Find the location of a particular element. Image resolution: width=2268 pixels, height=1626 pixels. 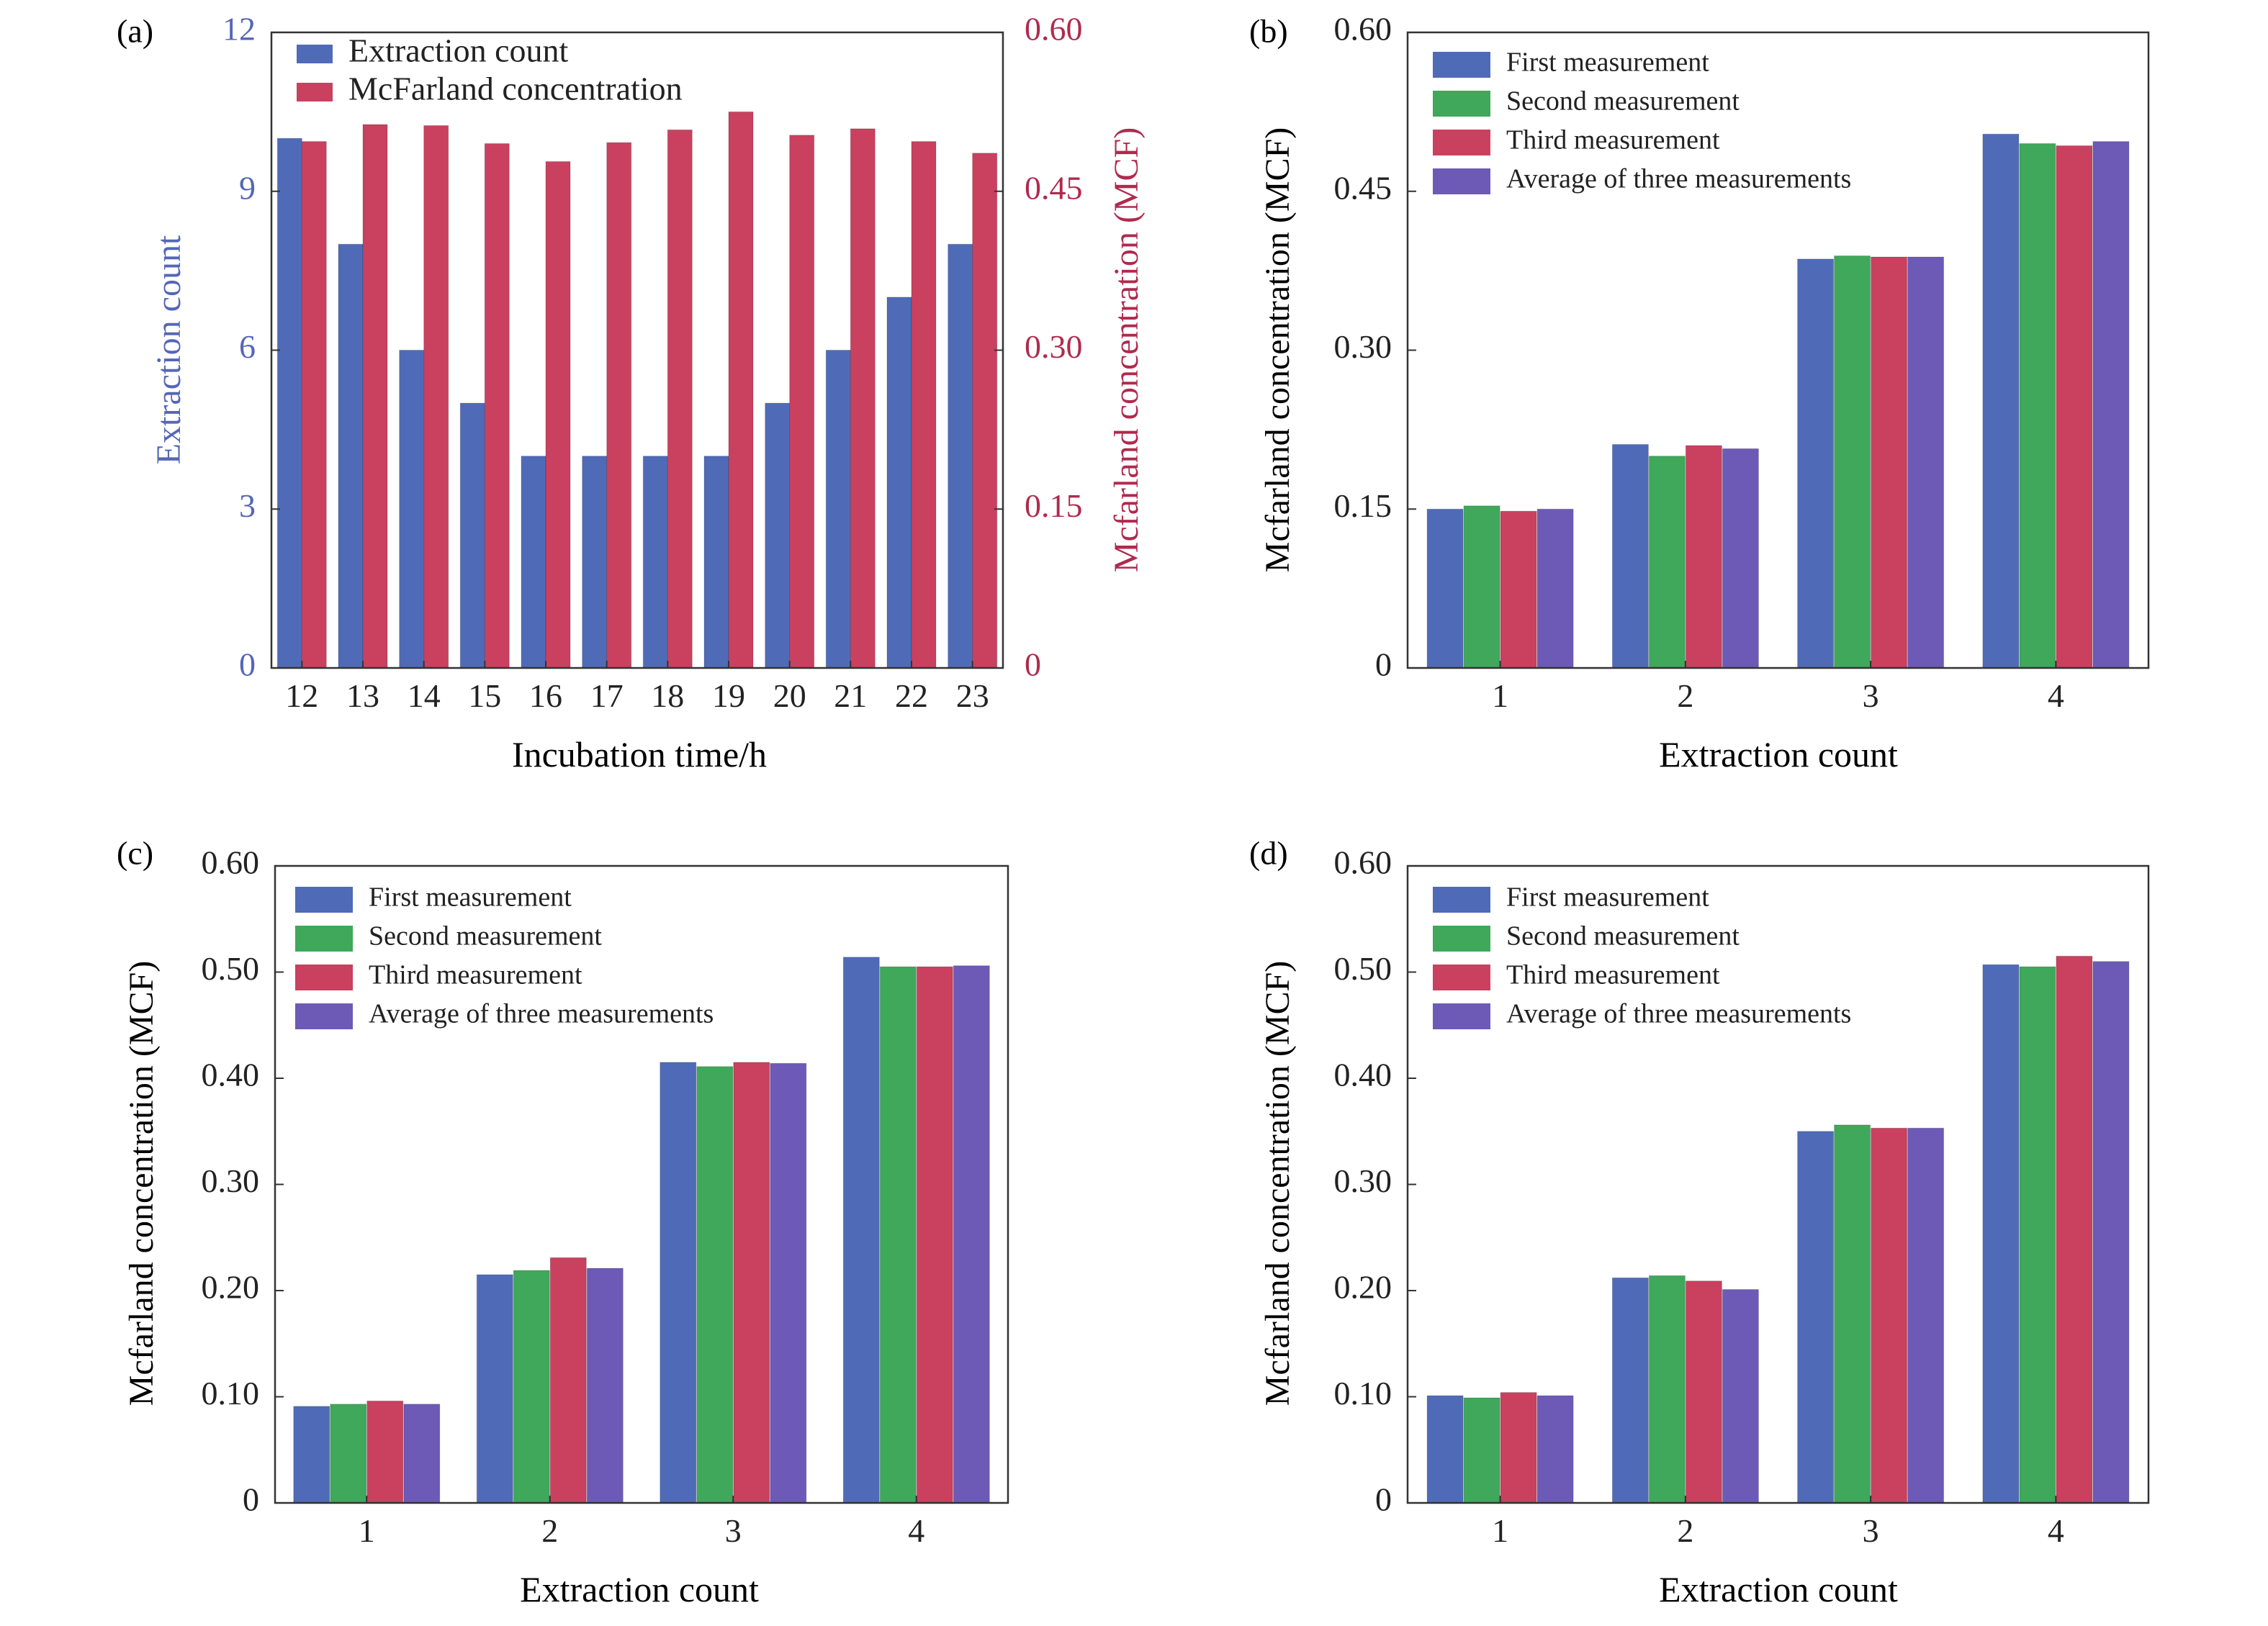

panel-label: (a) is located at coordinates (135, 31).